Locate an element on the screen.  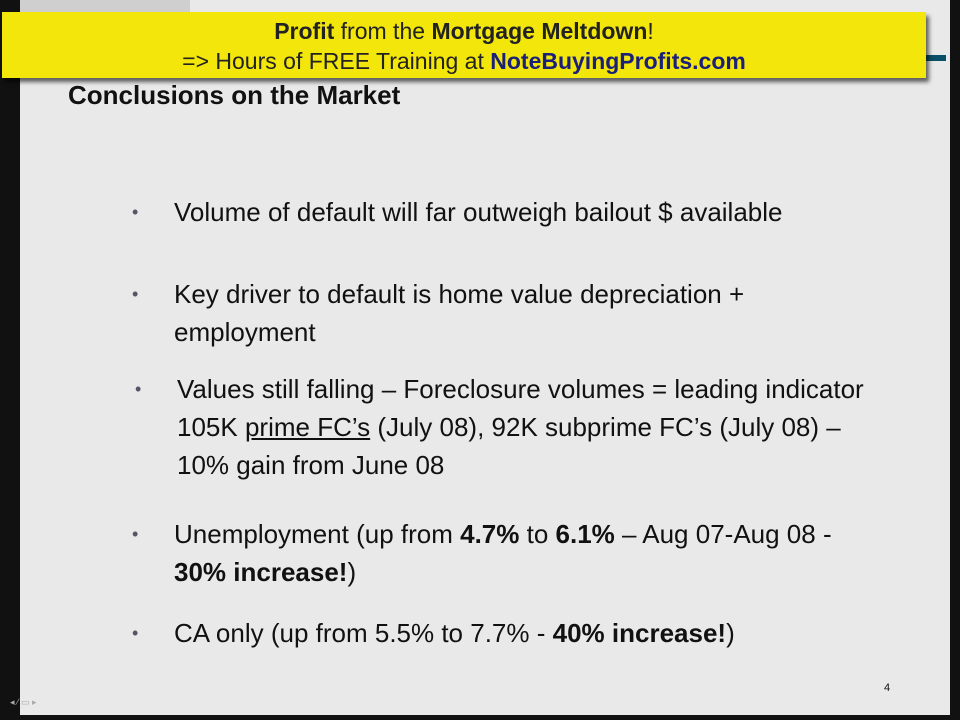
bold-text: 30% increase! is located at coordinates (261, 572).